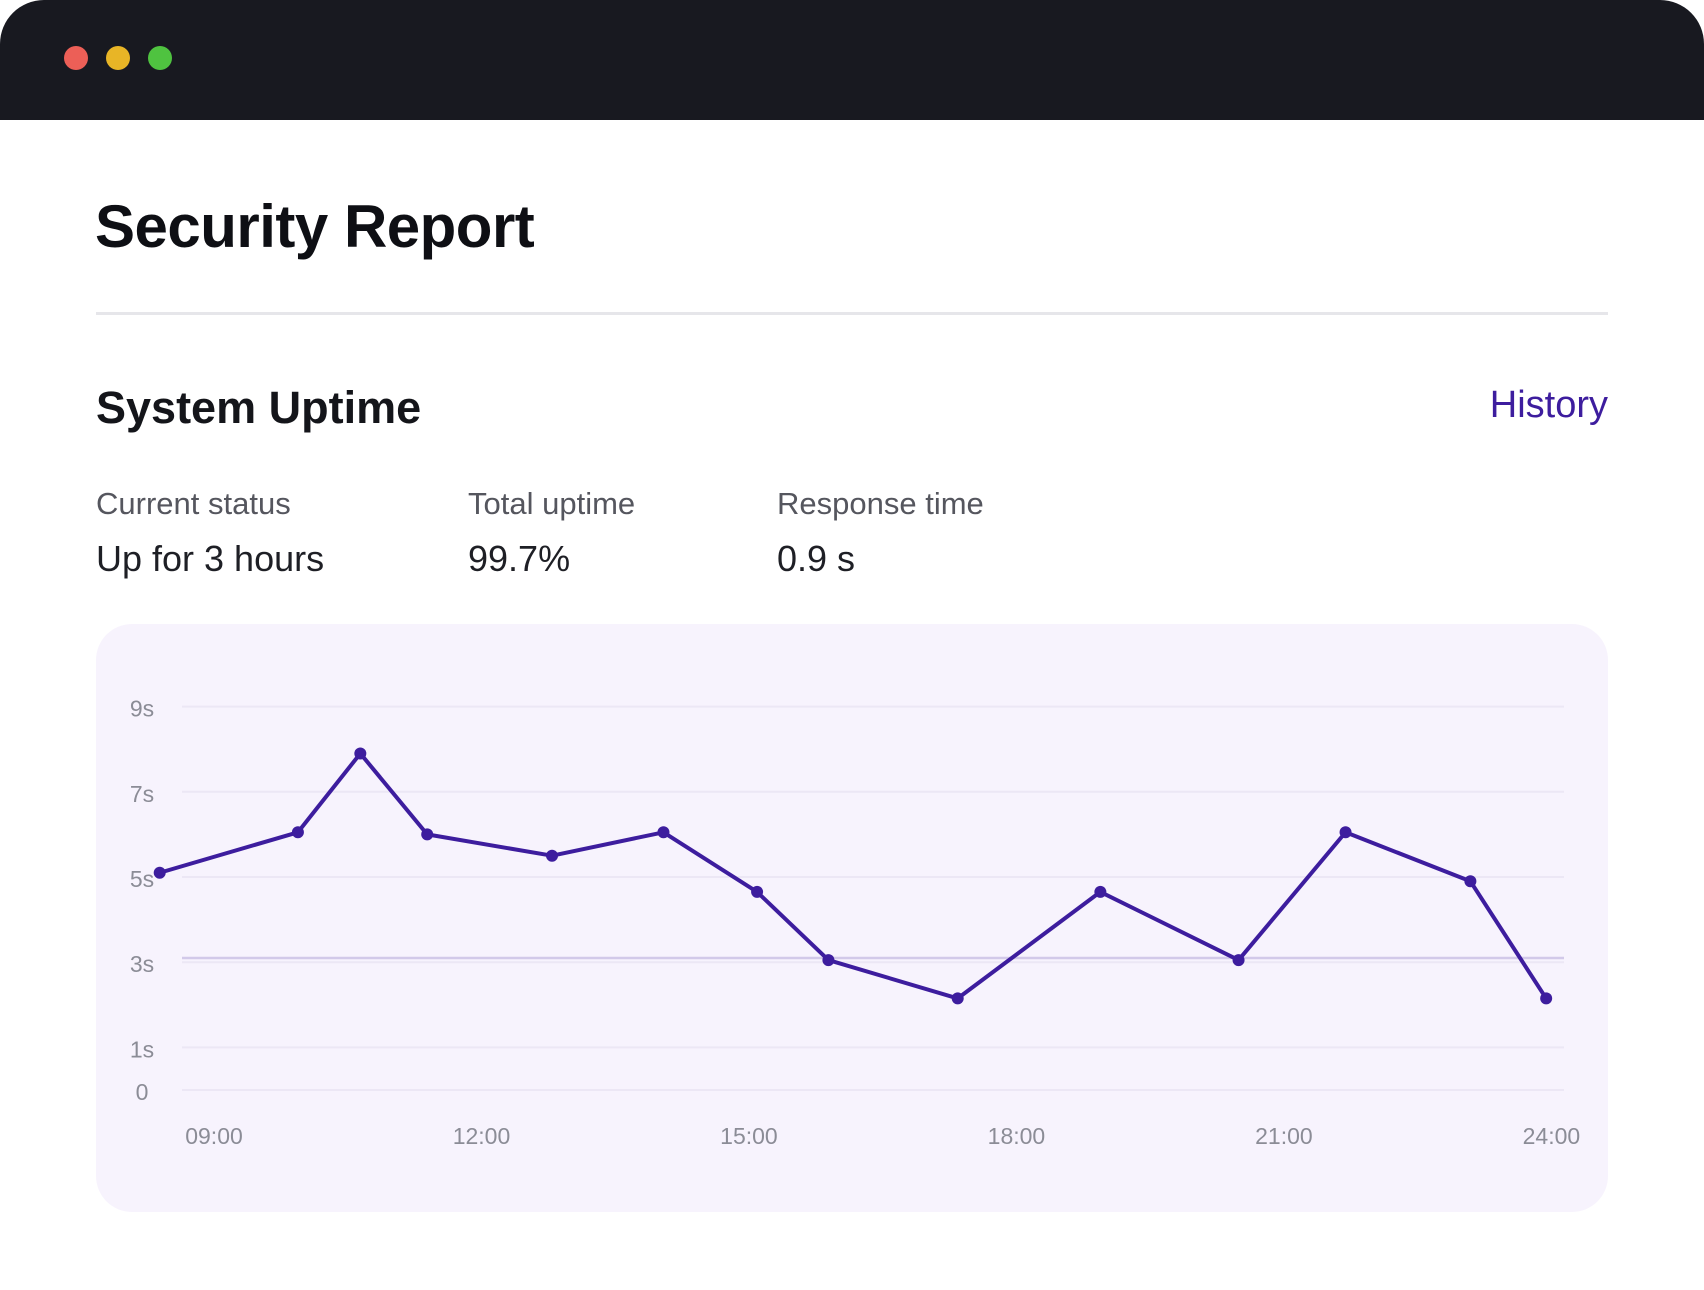 The image size is (1704, 1290). Describe the element at coordinates (882, 1136) in the screenshot. I see `x-axis-ticks: 09:00 12:00 15:00 18:00 21:00 24:00` at that location.